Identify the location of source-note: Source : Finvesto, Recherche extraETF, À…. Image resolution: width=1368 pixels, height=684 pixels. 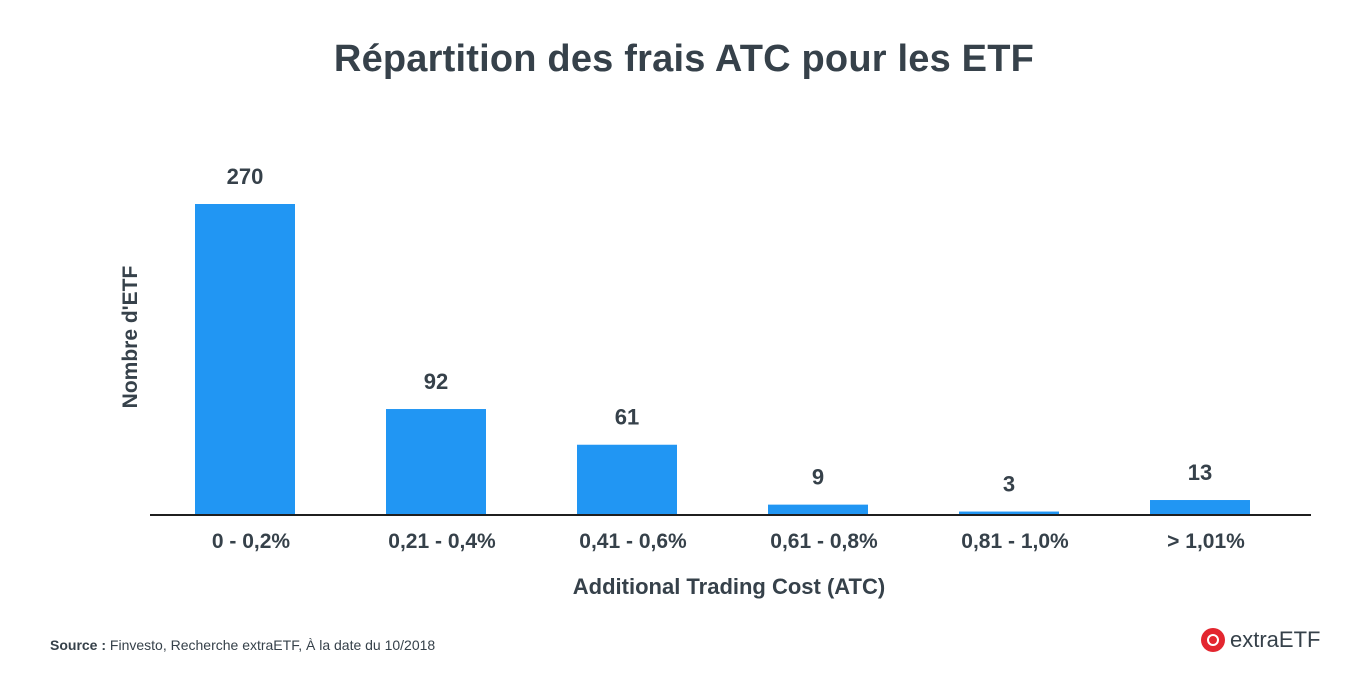
(242, 645).